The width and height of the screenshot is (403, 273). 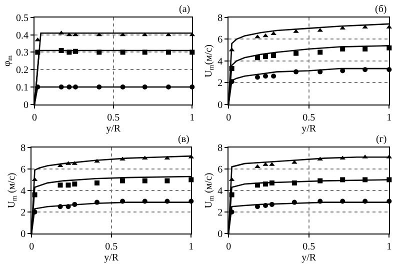 I want to click on text: (г), so click(x=381, y=139).